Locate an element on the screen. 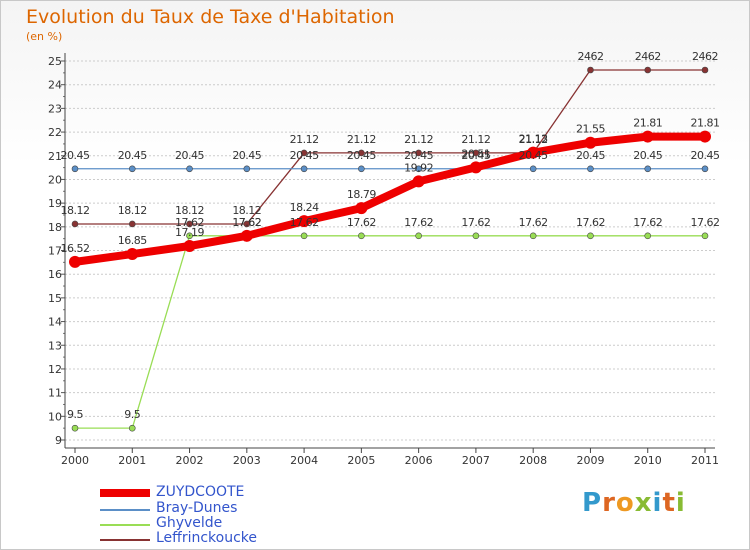 This screenshot has height=550, width=750. data-label: 16.85 is located at coordinates (132, 240).